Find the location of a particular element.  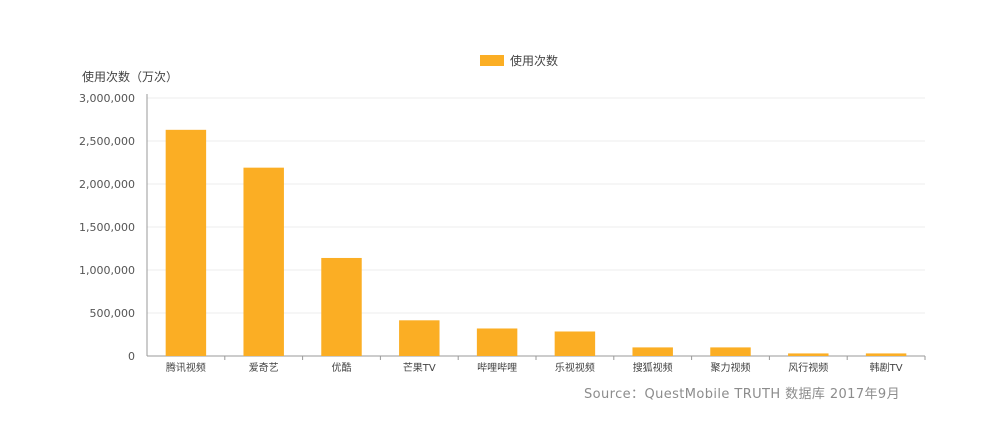

y-axis-label: 使用次数（万次） is located at coordinates (130, 77).